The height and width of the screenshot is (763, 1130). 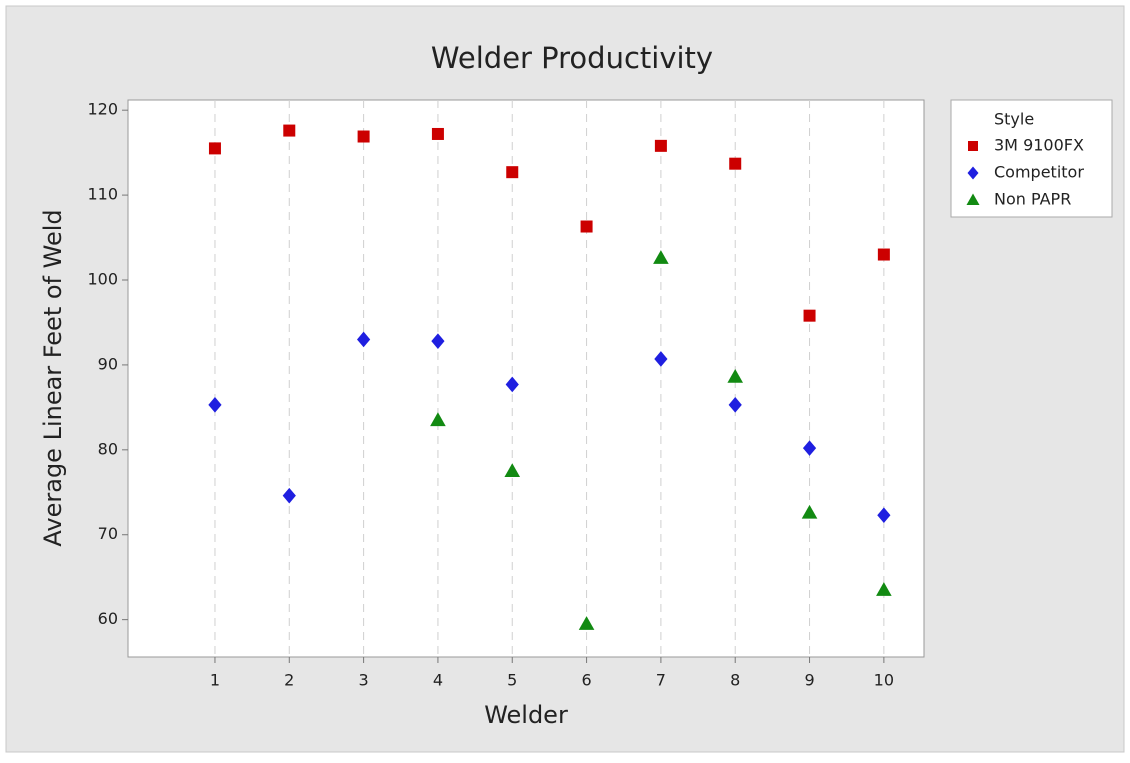 What do you see at coordinates (526, 715) in the screenshot?
I see `x-axis-label: Welder` at bounding box center [526, 715].